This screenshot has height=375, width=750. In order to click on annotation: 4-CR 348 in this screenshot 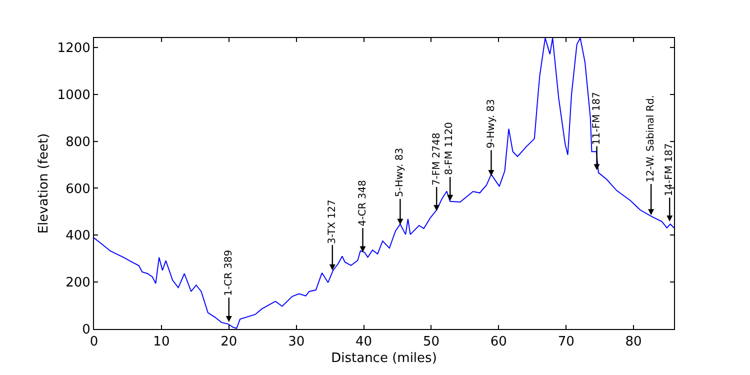, I will do `click(362, 203)`.